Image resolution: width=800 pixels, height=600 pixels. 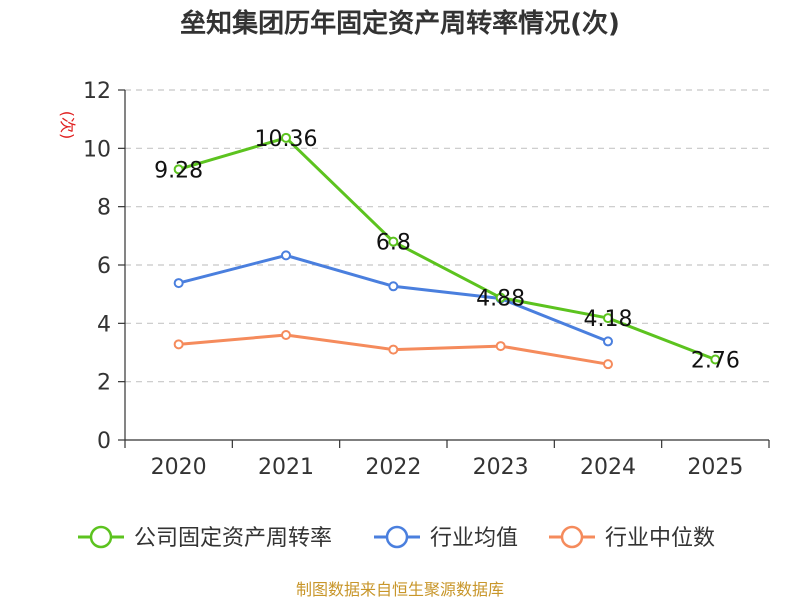 I want to click on series-0-point-2024, so click(x=608, y=318).